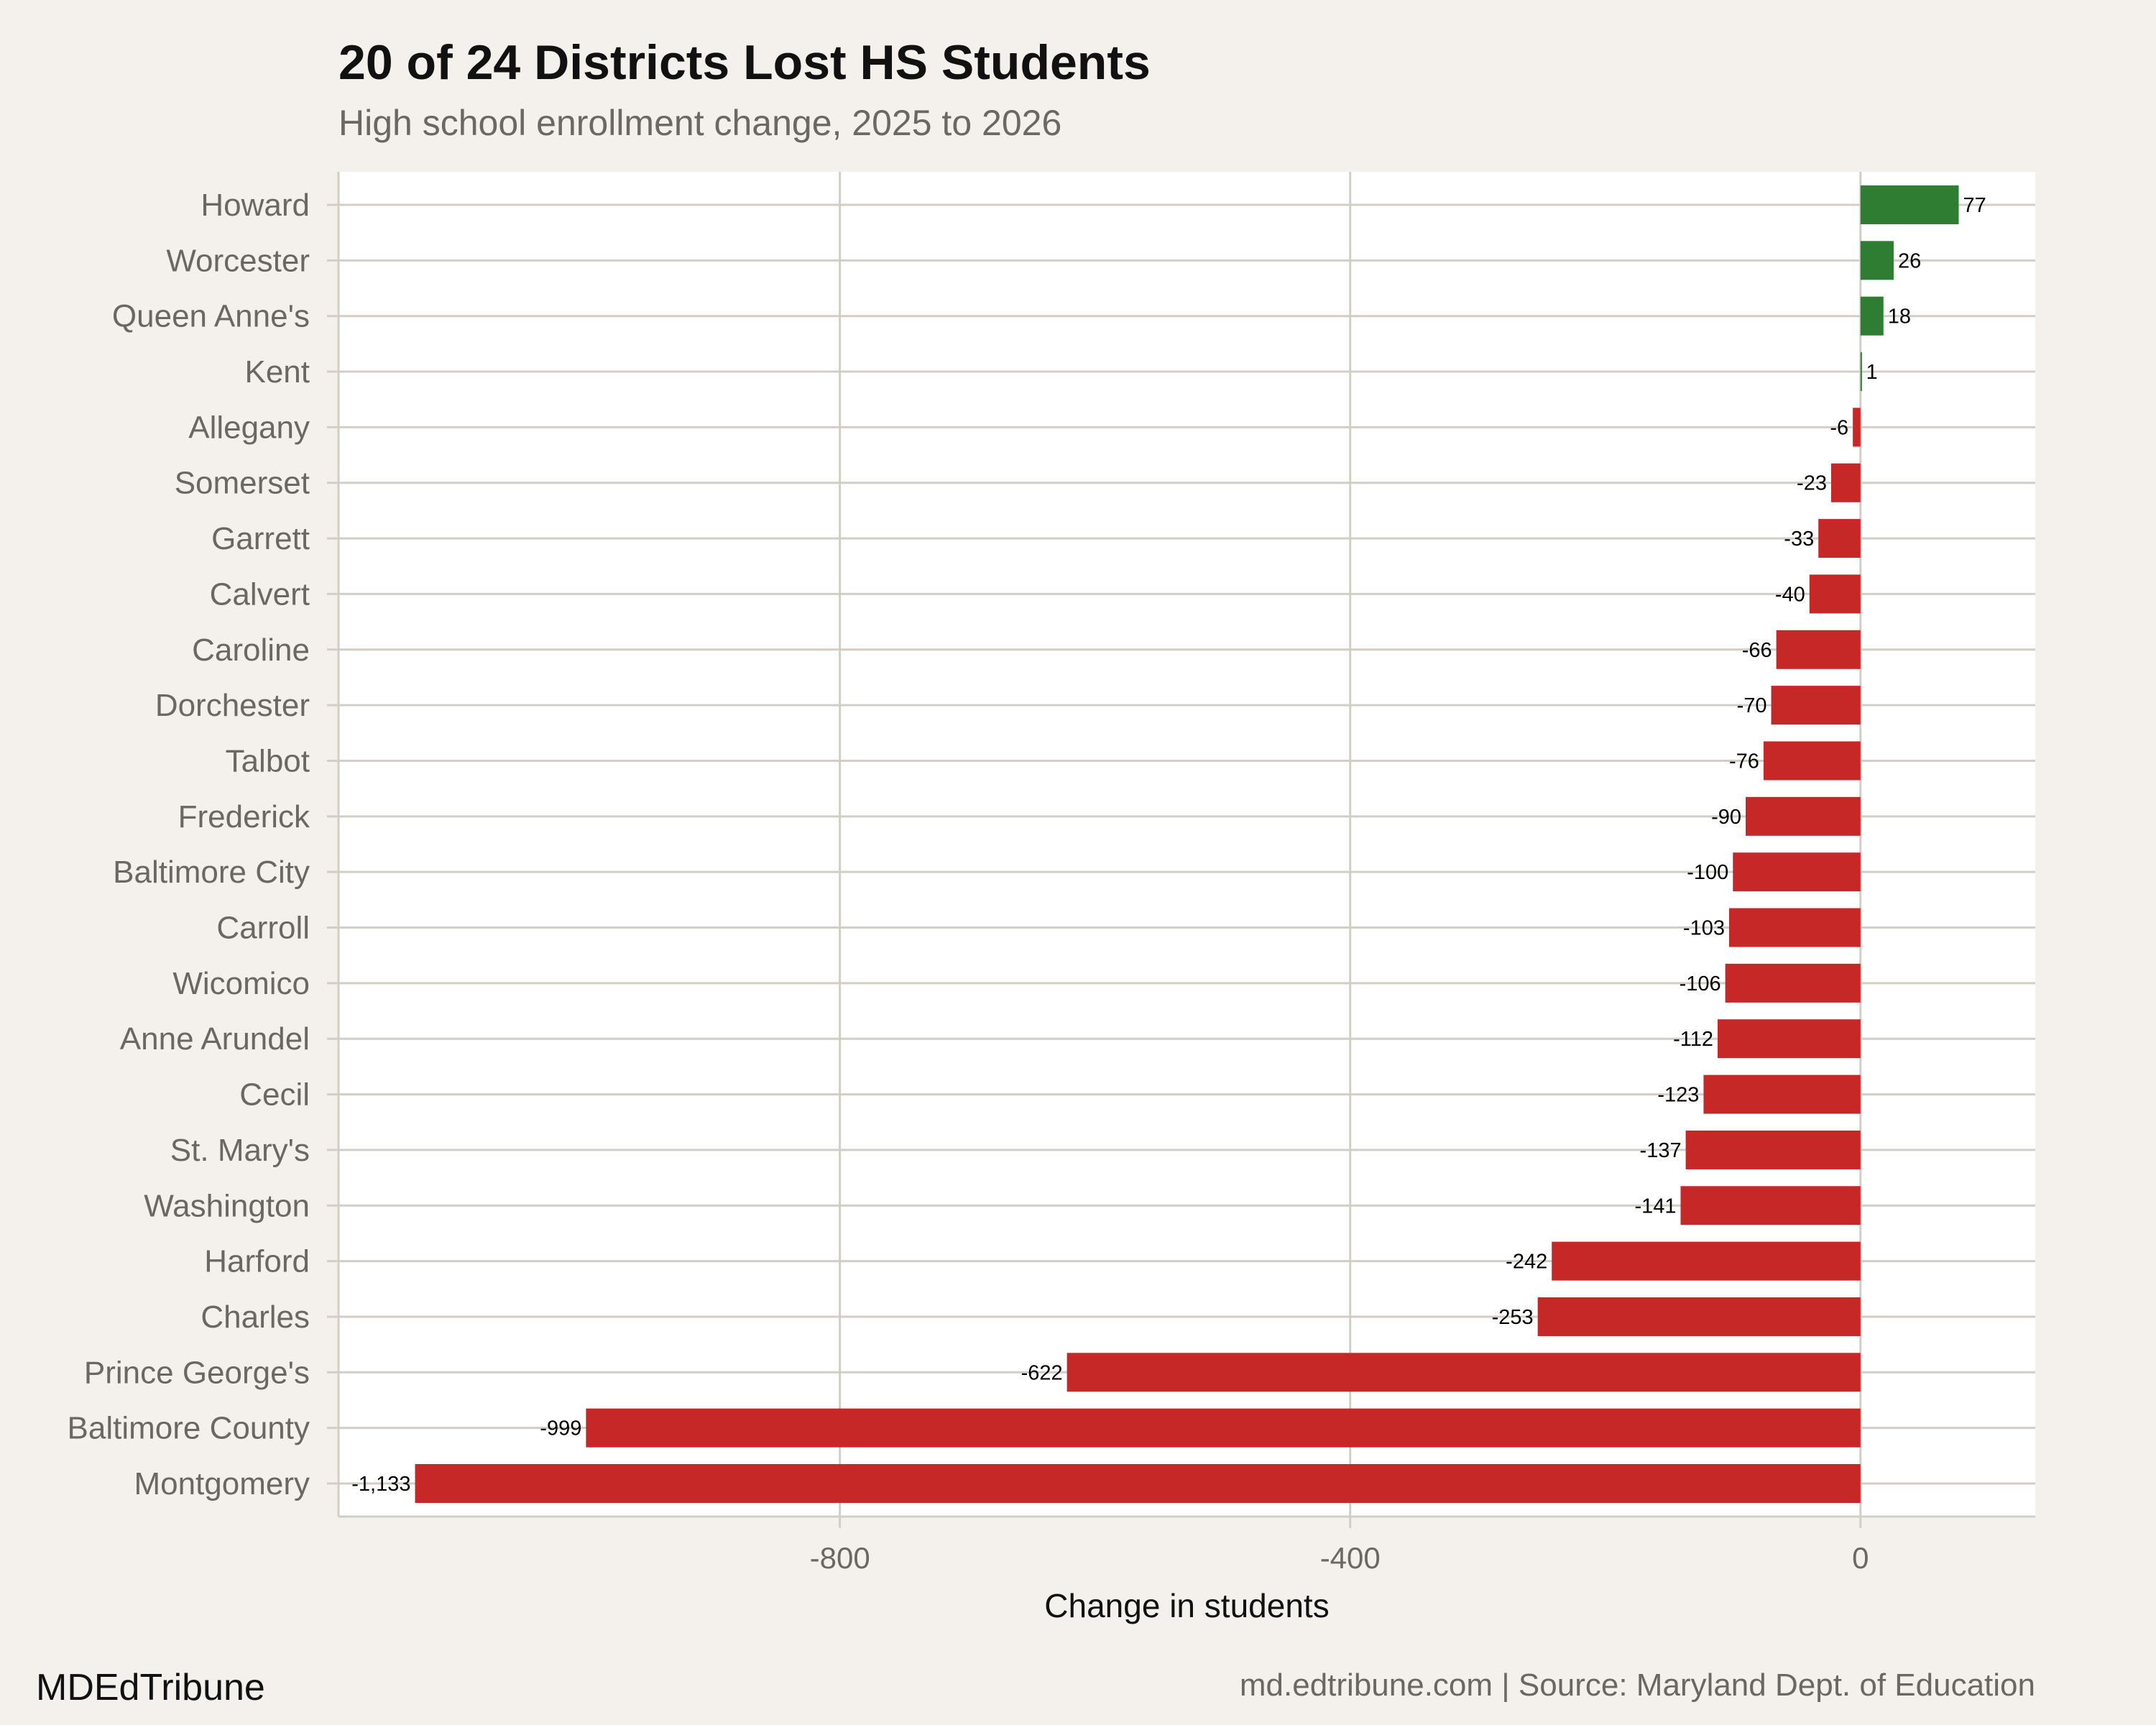 The height and width of the screenshot is (1725, 2156). What do you see at coordinates (189, 1428) in the screenshot?
I see `y-tick-label: Baltimore County` at bounding box center [189, 1428].